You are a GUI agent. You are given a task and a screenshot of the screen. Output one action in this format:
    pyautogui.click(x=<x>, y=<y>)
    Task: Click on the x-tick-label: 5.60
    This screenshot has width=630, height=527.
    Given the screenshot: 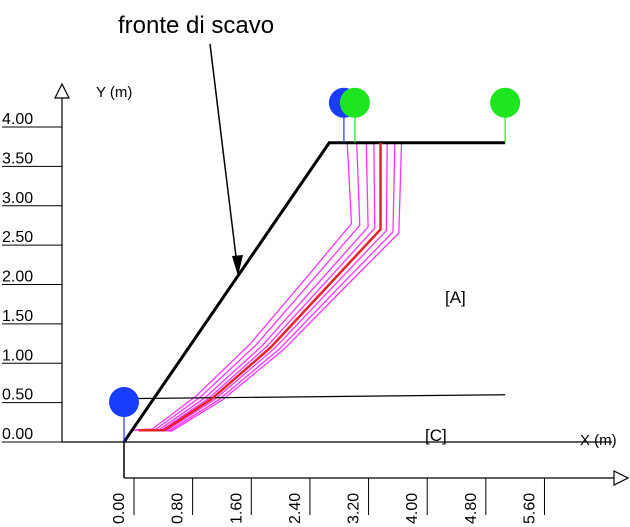 What is the action you would take?
    pyautogui.click(x=529, y=508)
    